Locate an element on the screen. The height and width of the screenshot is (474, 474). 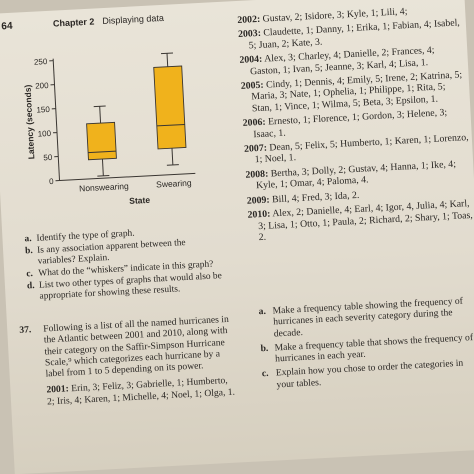
page-number: 64 is located at coordinates (7, 27).